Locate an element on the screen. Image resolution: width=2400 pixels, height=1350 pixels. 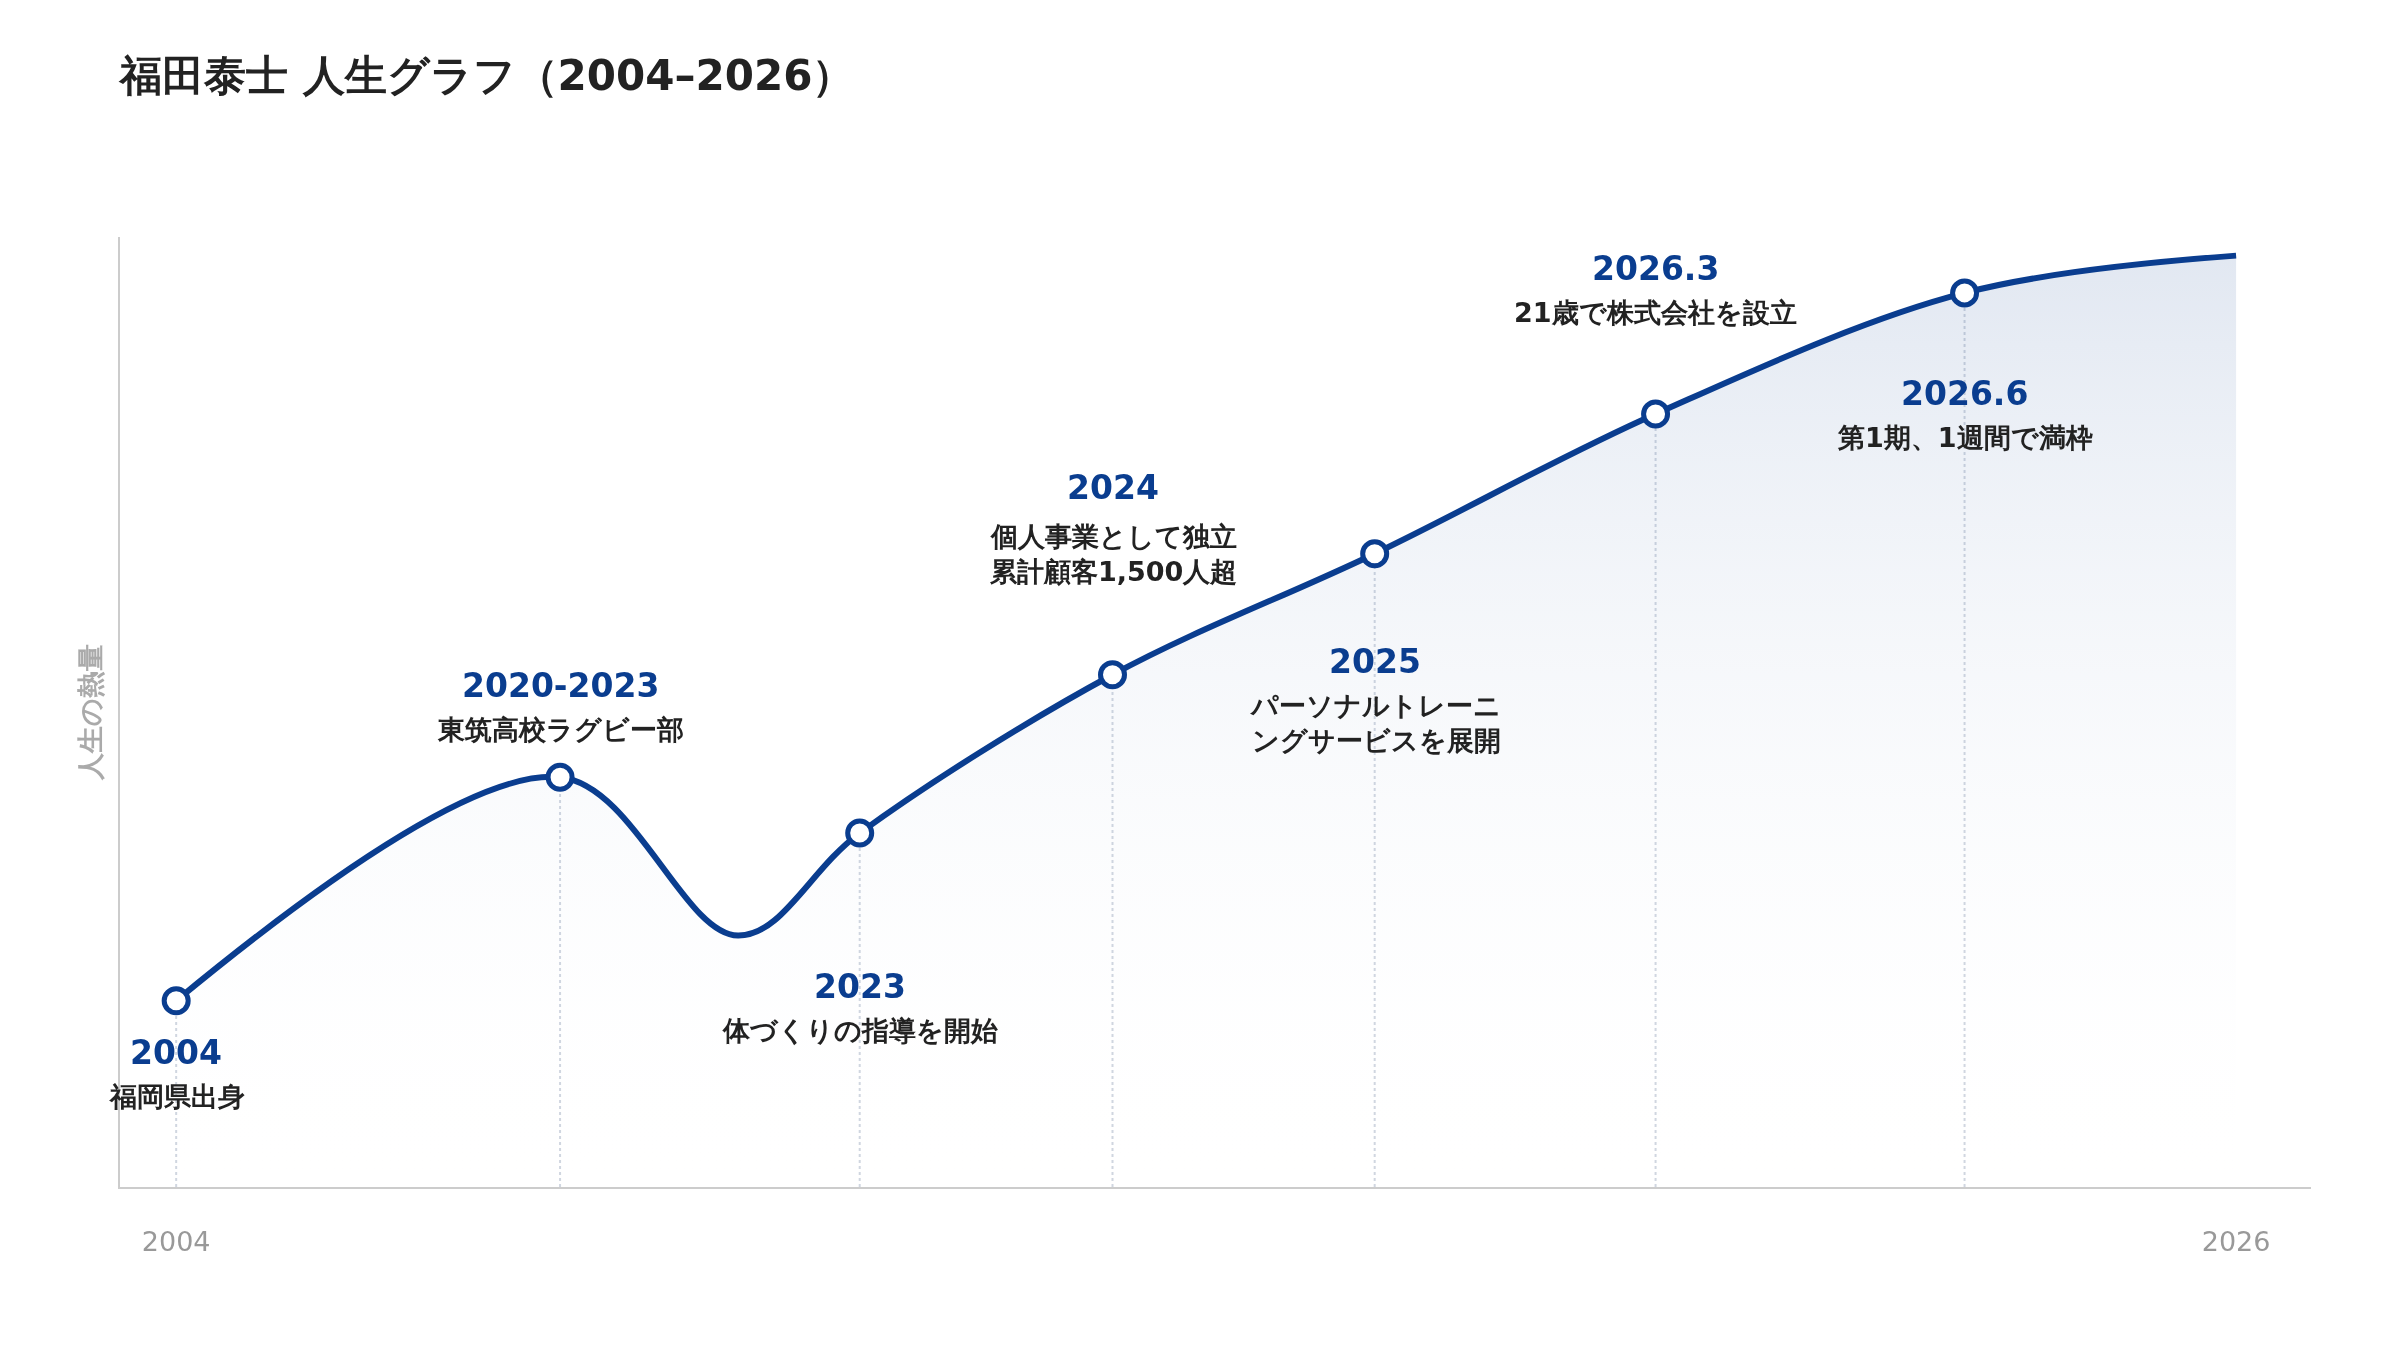
annotation: 福岡県出身 is located at coordinates (176, 1096).